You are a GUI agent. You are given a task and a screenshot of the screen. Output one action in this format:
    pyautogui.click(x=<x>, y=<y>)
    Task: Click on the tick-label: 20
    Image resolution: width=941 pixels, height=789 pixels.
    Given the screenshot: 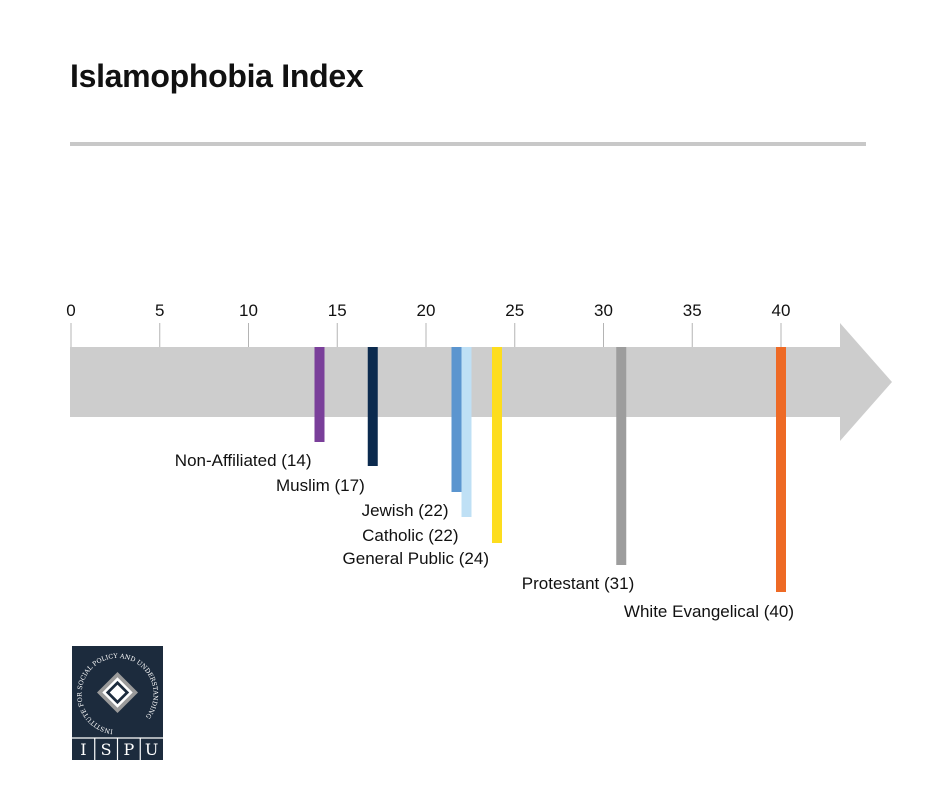 What is the action you would take?
    pyautogui.click(x=426, y=310)
    